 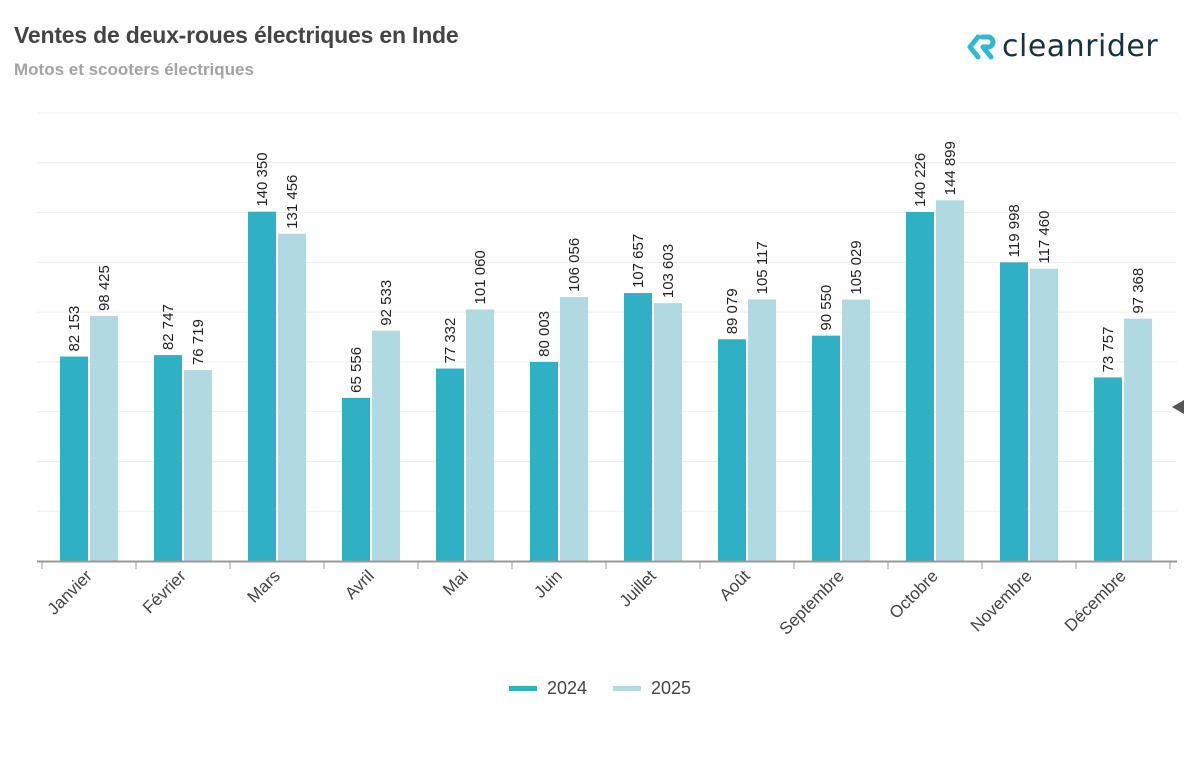 What do you see at coordinates (1014, 230) in the screenshot?
I see `data-label-2024-novembre: 119 998` at bounding box center [1014, 230].